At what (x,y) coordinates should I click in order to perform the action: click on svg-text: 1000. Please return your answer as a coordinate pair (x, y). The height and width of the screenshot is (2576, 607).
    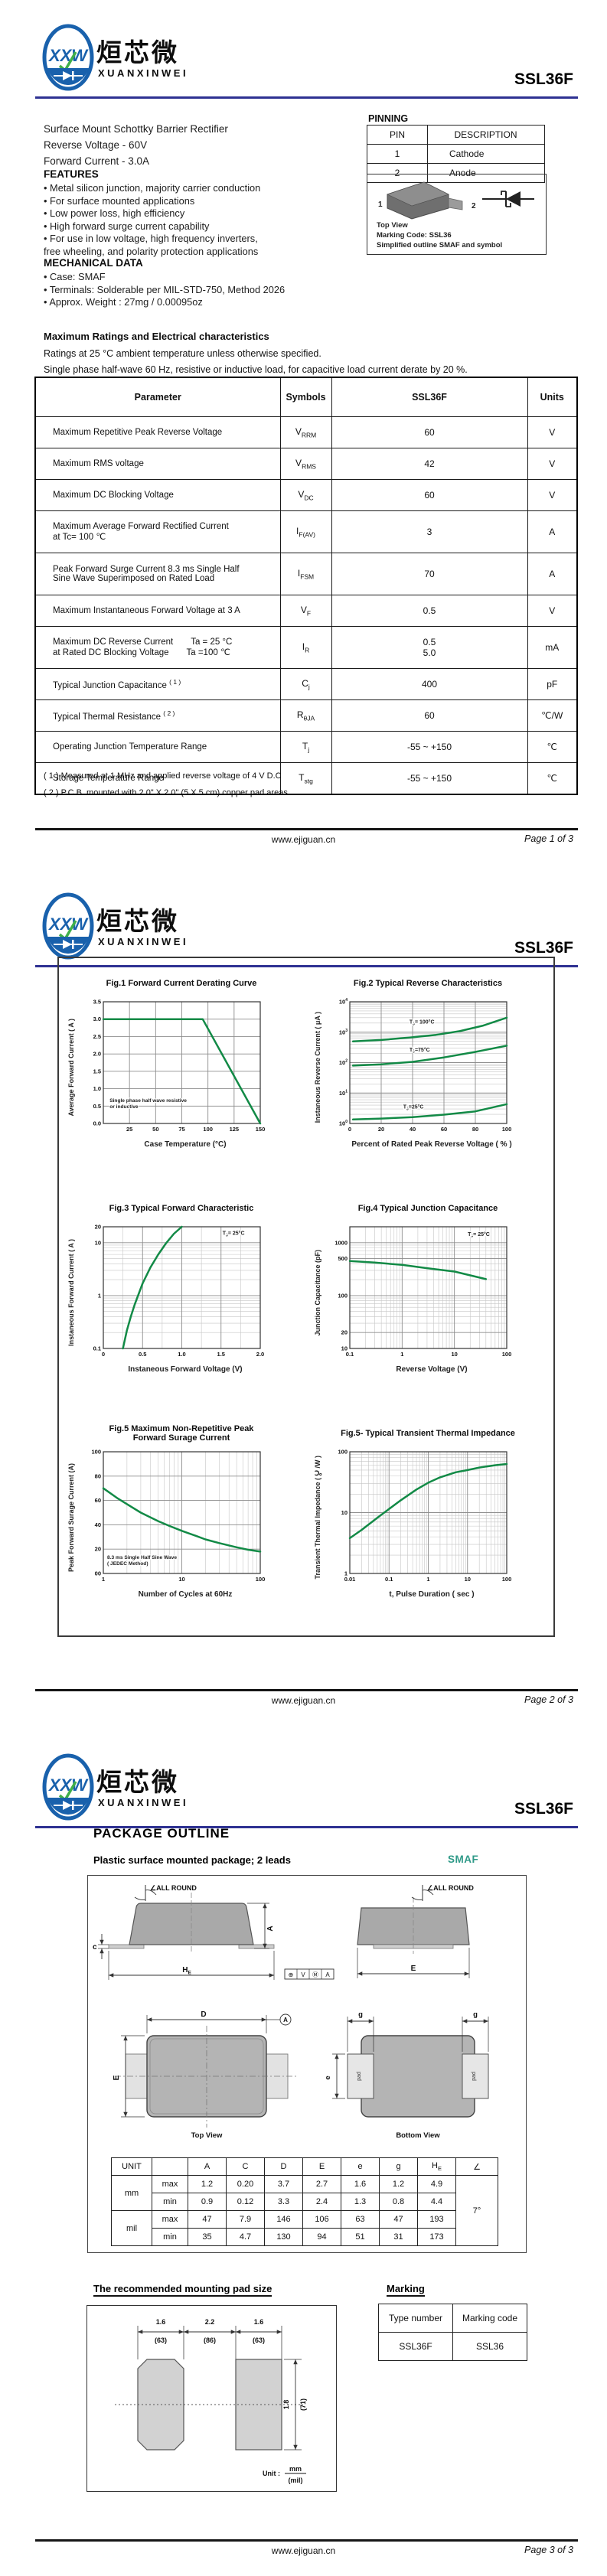
    Looking at the image, I should click on (341, 1243).